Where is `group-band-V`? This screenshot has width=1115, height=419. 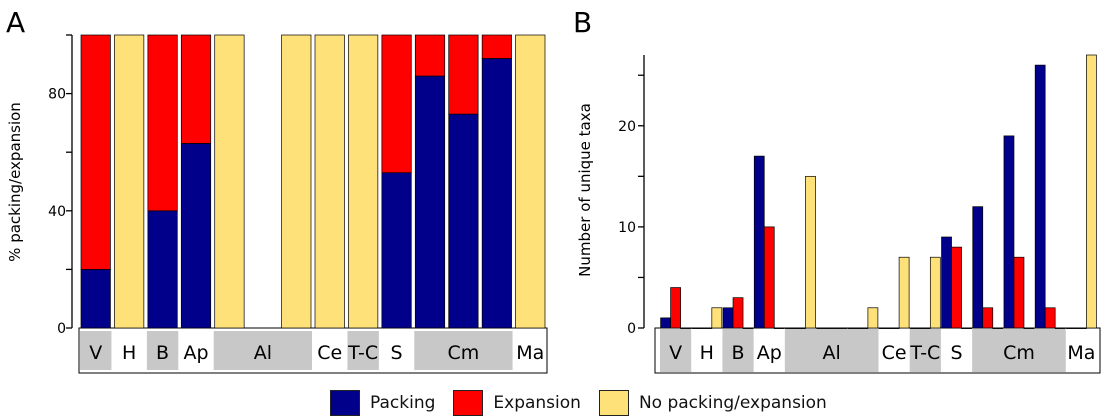 group-band-V is located at coordinates (676, 350).